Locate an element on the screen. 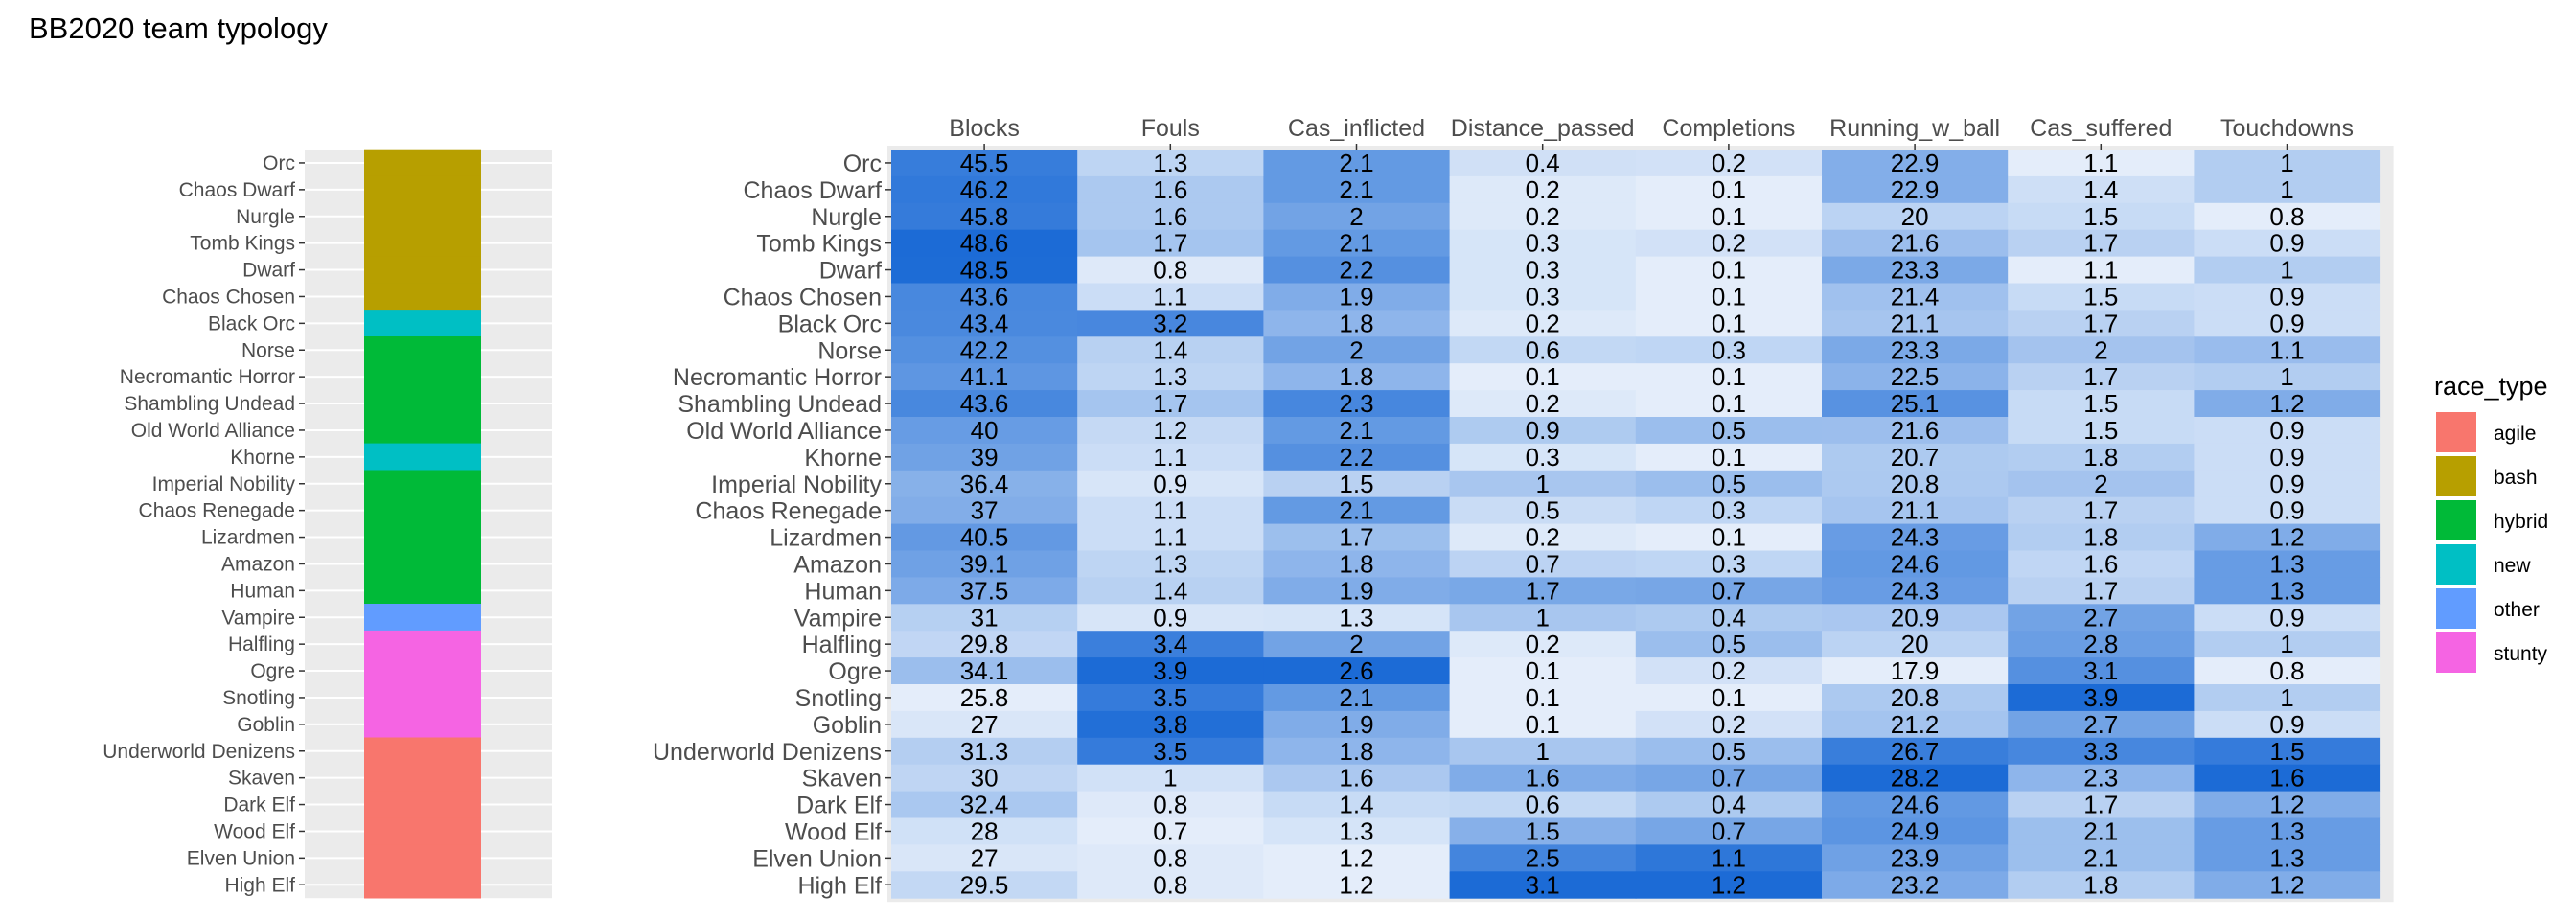 This screenshot has height=920, width=2576. tick-label-dwarf: Dwarf is located at coordinates (268, 271).